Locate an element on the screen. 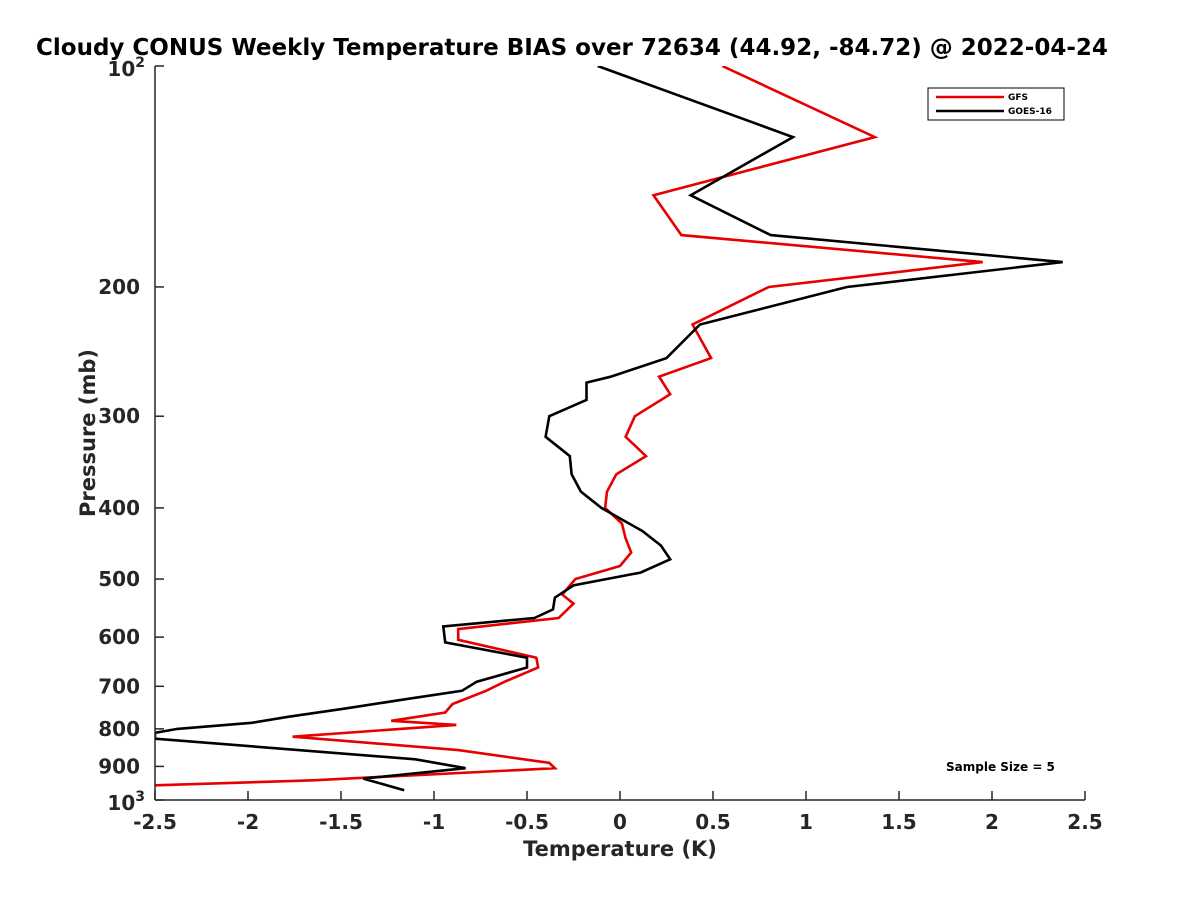  legend-box is located at coordinates (996, 104).